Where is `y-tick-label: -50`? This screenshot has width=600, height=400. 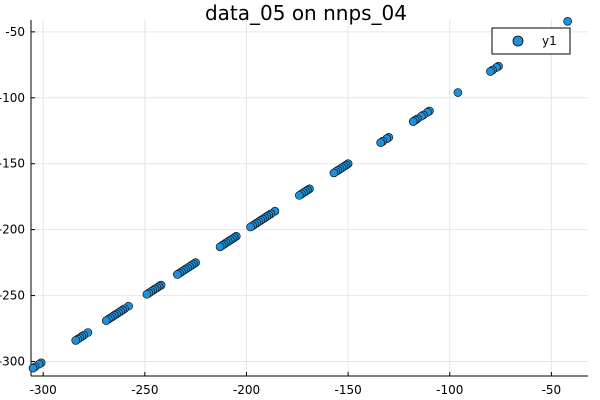 y-tick-label: -50 is located at coordinates (15, 32).